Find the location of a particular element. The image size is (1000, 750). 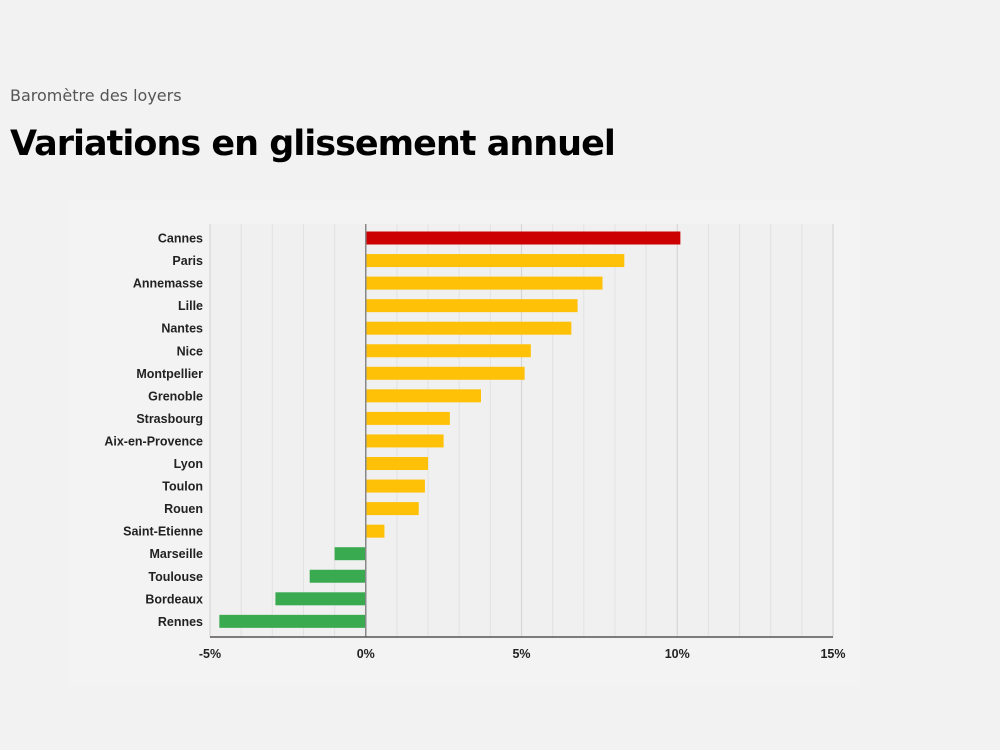

chart-subtitle: Baromètre des loyers is located at coordinates (96, 95).